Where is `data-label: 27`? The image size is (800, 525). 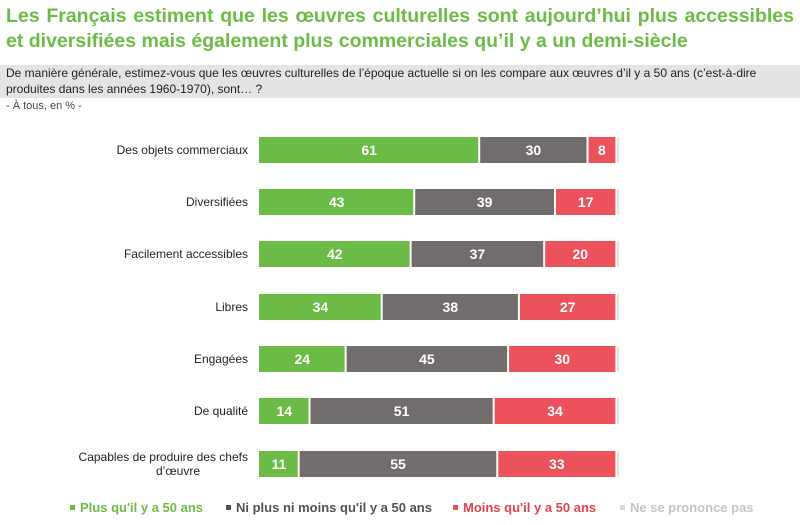
data-label: 27 is located at coordinates (568, 307).